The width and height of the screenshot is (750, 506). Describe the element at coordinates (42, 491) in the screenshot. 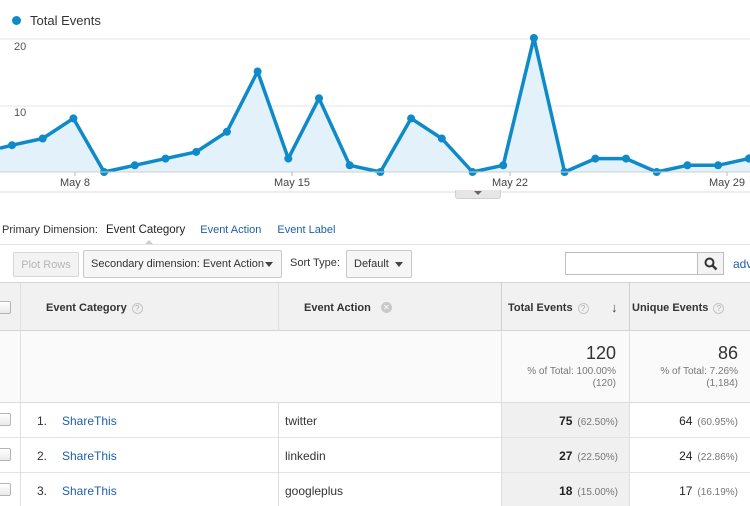

I see `row-number: 3.` at that location.